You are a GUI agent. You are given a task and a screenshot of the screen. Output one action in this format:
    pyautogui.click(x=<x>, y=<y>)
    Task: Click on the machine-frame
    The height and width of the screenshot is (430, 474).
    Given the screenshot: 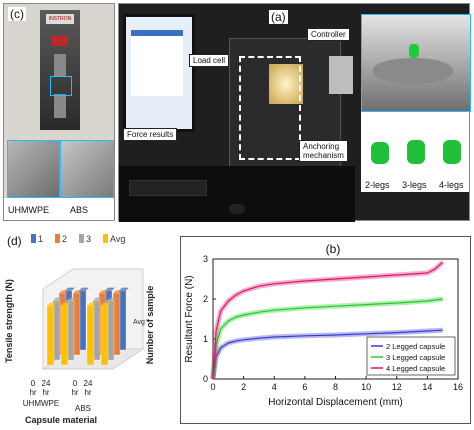 What is the action you would take?
    pyautogui.click(x=285, y=114)
    